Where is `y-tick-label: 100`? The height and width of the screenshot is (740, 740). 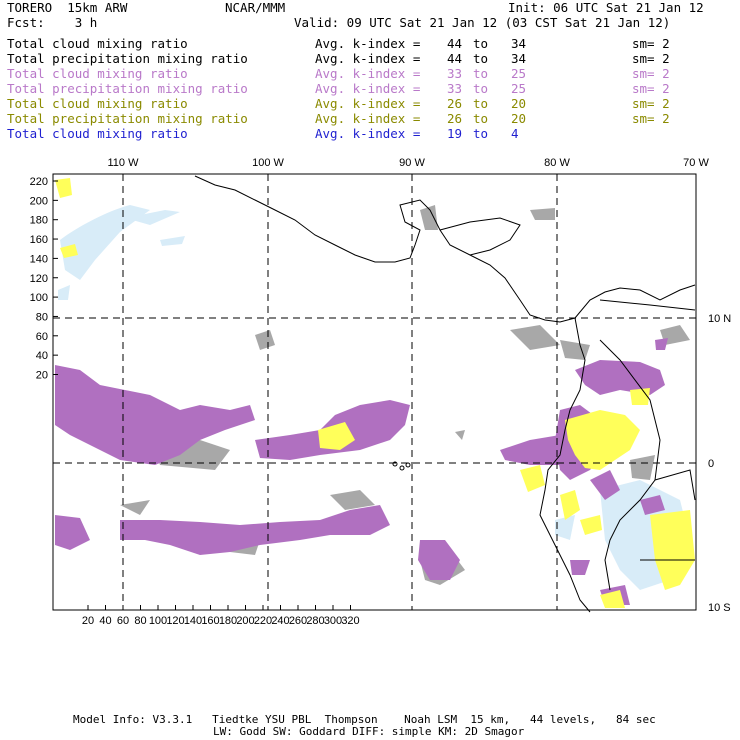 y-tick-label: 100 is located at coordinates (39, 298).